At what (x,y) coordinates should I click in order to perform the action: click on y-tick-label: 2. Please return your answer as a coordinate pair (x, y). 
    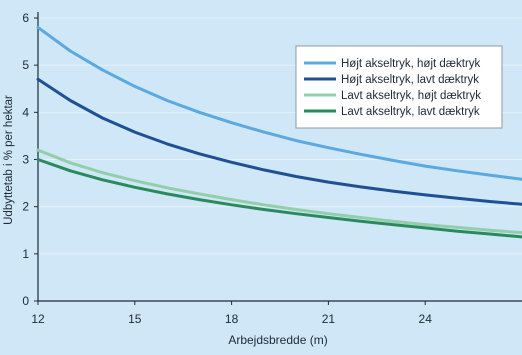
    Looking at the image, I should click on (25, 207).